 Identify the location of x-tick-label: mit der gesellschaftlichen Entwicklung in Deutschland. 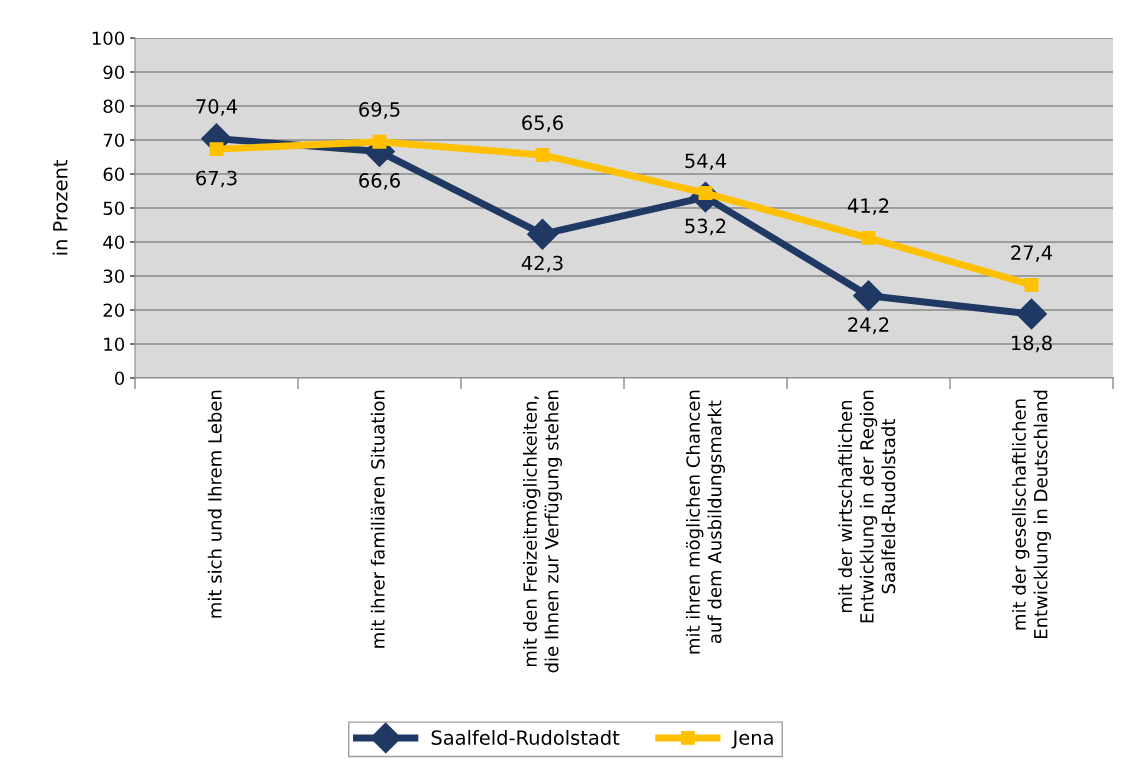
(1031, 514).